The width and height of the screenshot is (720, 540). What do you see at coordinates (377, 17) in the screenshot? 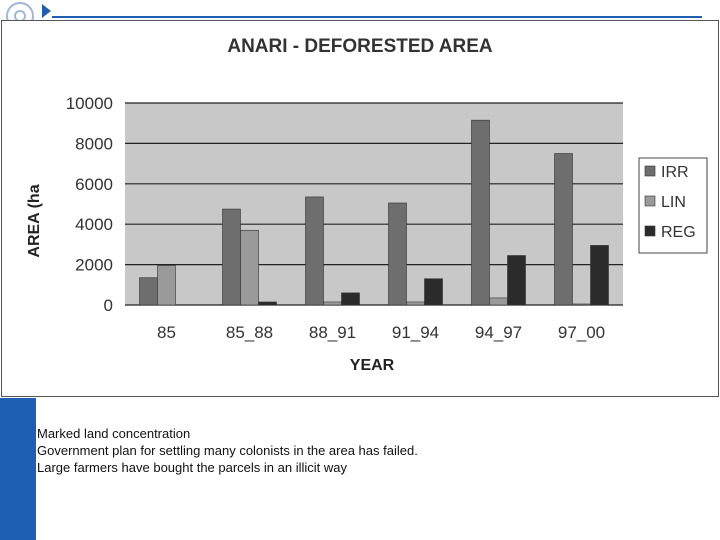
I see `header-rule` at bounding box center [377, 17].